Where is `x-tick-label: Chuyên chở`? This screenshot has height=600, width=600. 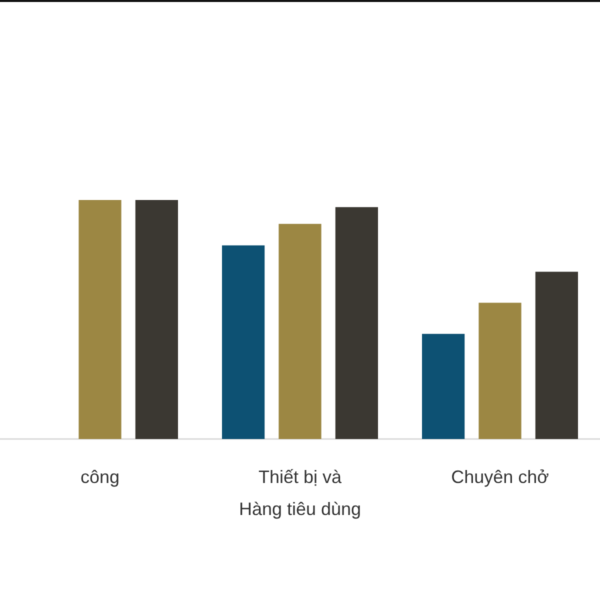 x-tick-label: Chuyên chở is located at coordinates (500, 477).